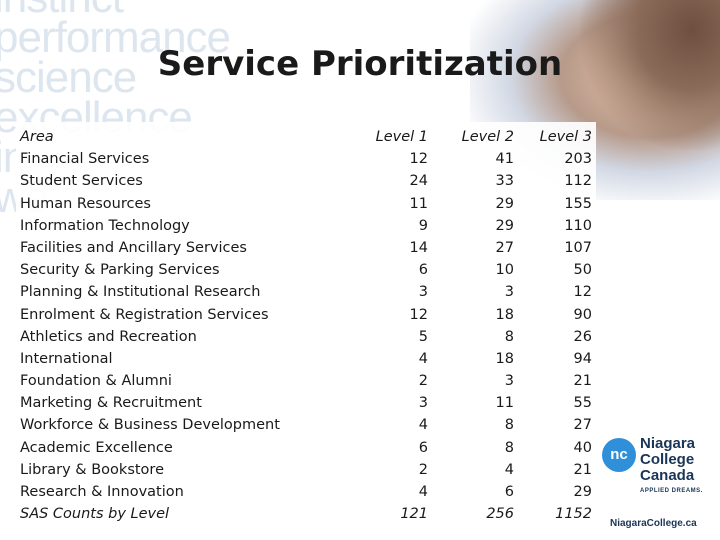  I want to click on table-cell-l3: 55, so click(582, 403).